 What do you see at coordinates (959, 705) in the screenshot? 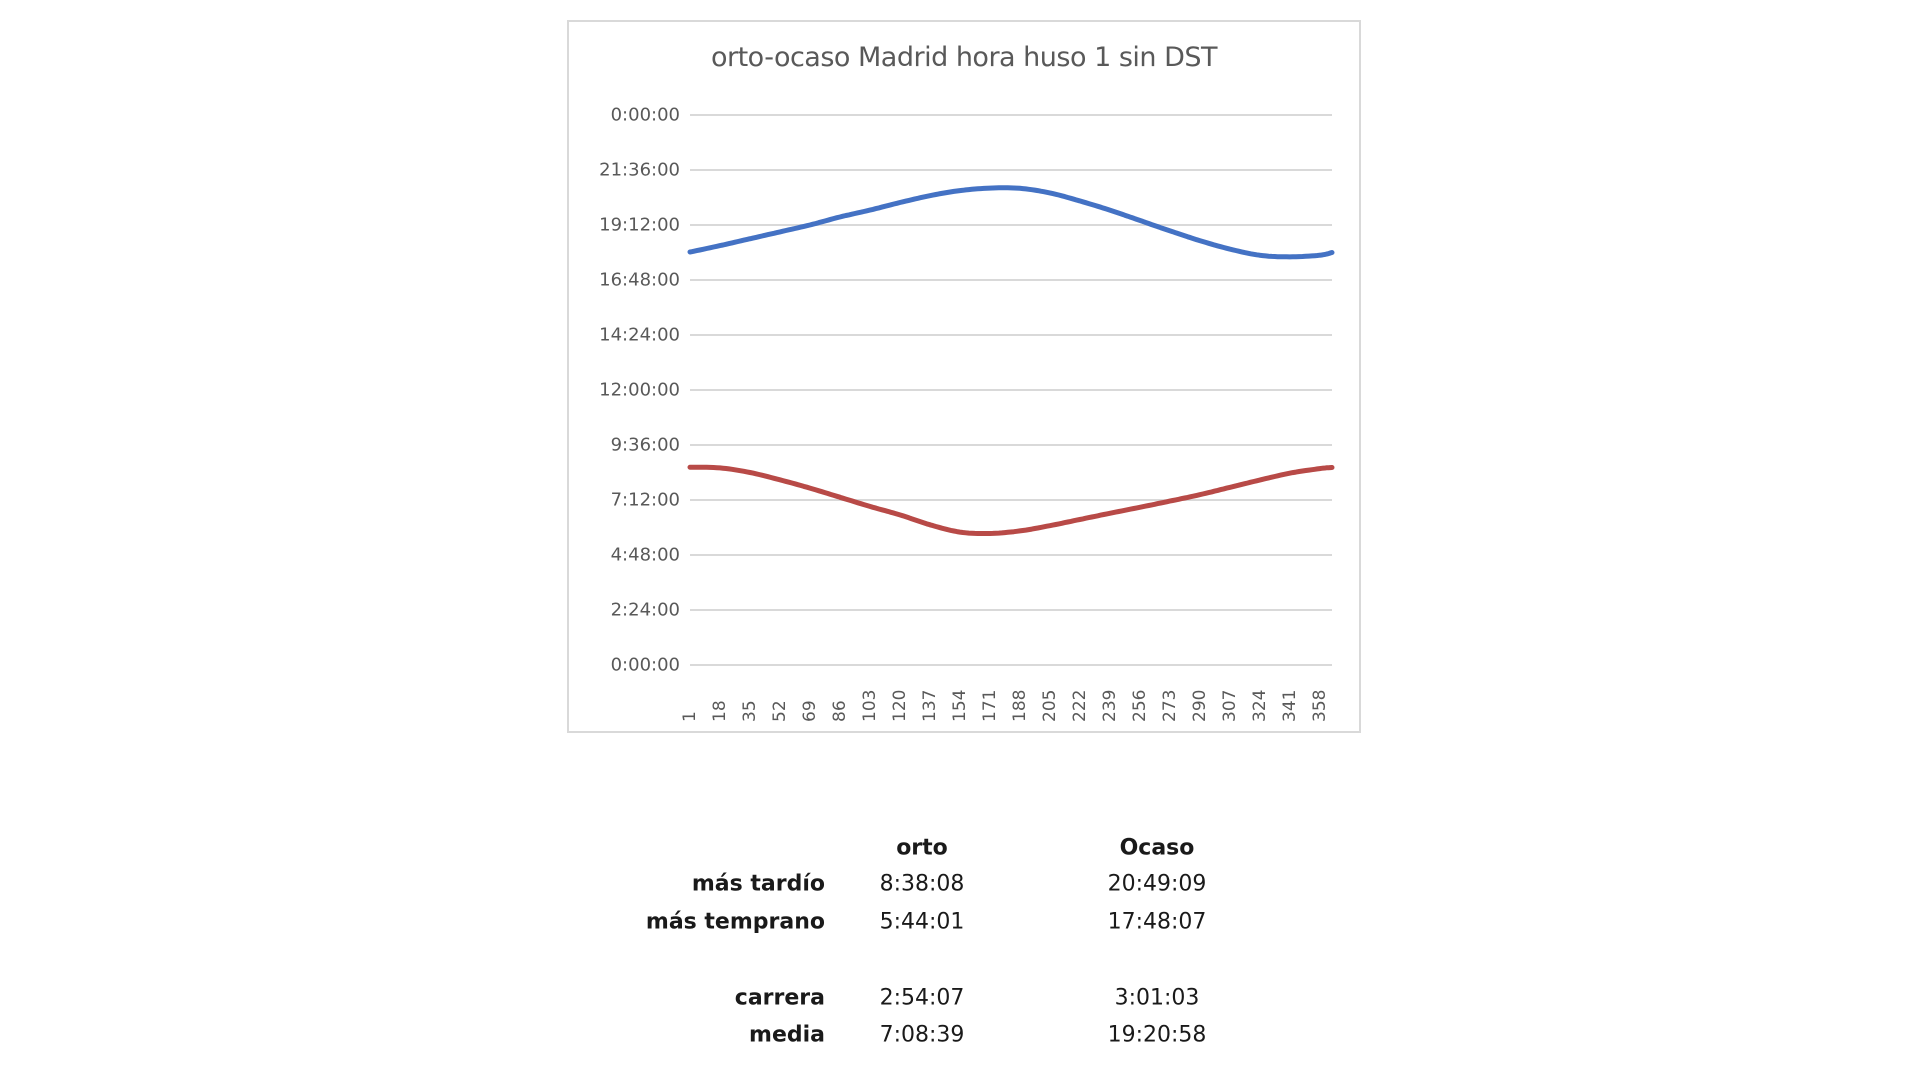
I see `x-tick-label: 154` at bounding box center [959, 705].